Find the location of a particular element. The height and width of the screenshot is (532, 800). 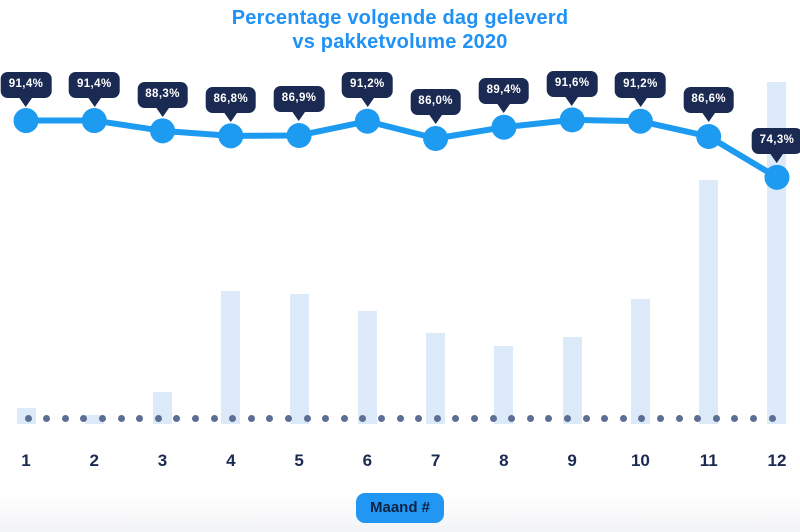

value-tooltip: 86,0% is located at coordinates (435, 102).